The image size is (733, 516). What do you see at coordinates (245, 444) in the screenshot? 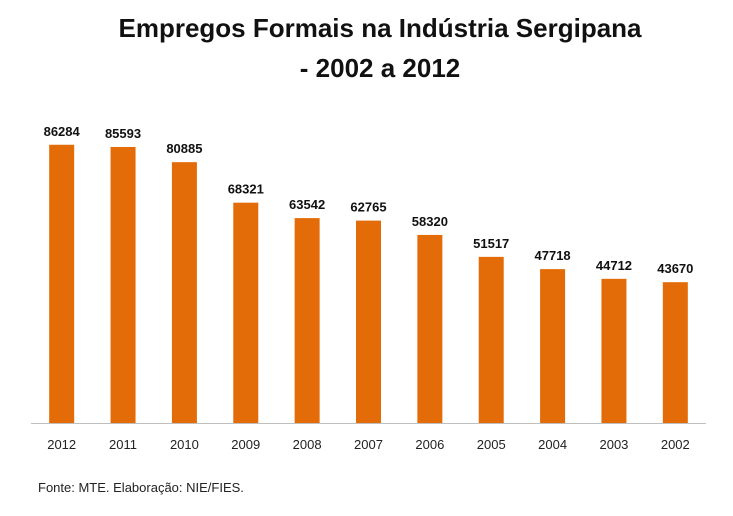
I see `x-tick-label-2009: 2009` at bounding box center [245, 444].